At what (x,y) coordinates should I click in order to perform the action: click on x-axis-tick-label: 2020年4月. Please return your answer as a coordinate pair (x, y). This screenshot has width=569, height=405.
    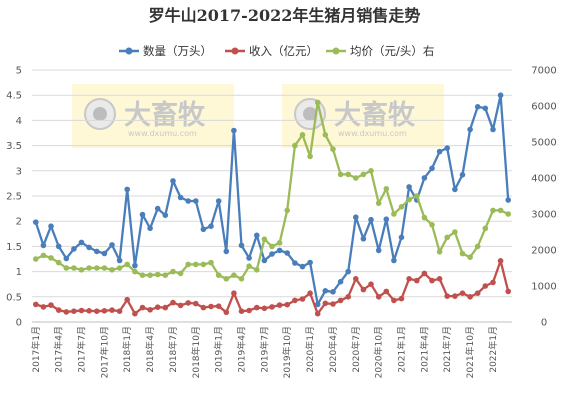
    Looking at the image, I should click on (333, 349).